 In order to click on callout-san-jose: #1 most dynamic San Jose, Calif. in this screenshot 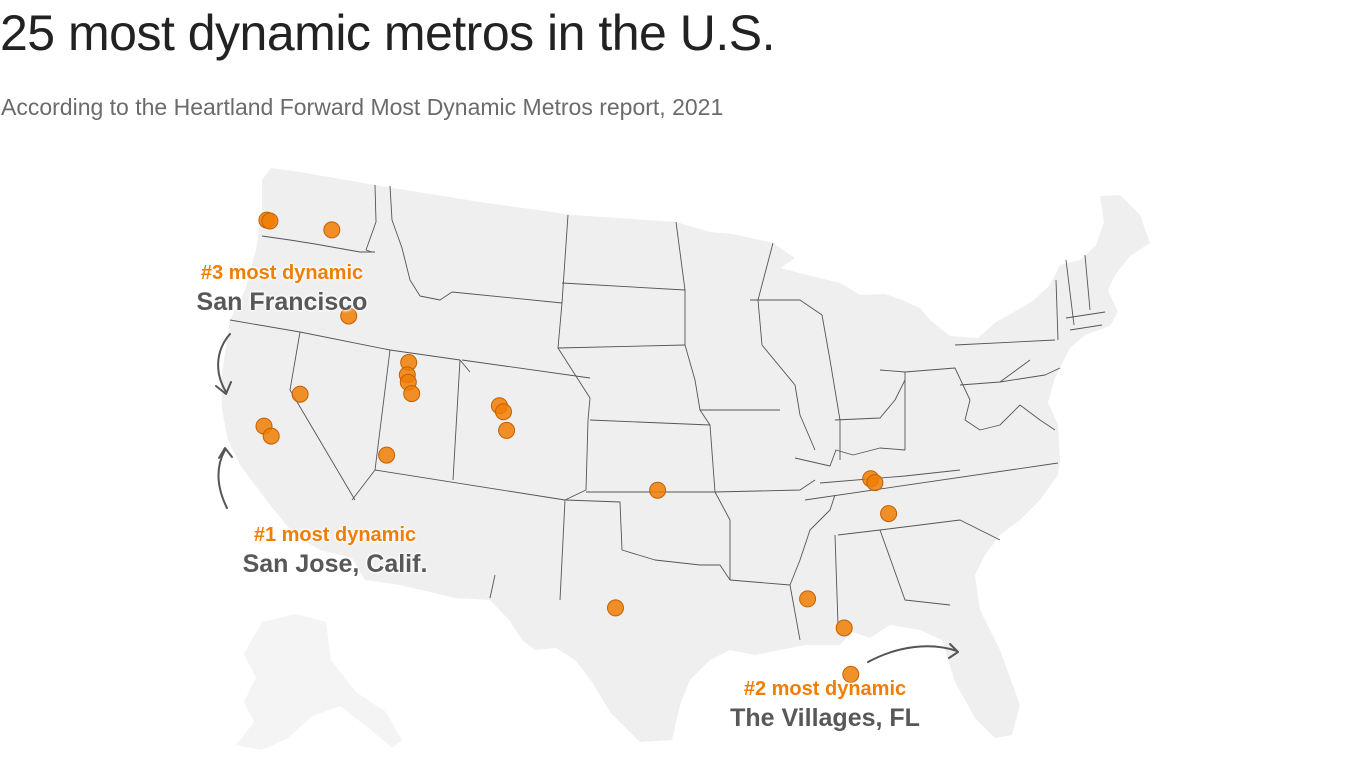, I will do `click(335, 551)`.